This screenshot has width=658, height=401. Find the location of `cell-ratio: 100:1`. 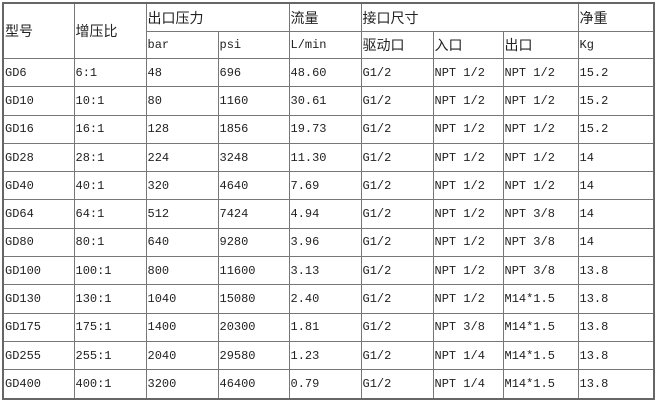

cell-ratio: 100:1 is located at coordinates (110, 271).